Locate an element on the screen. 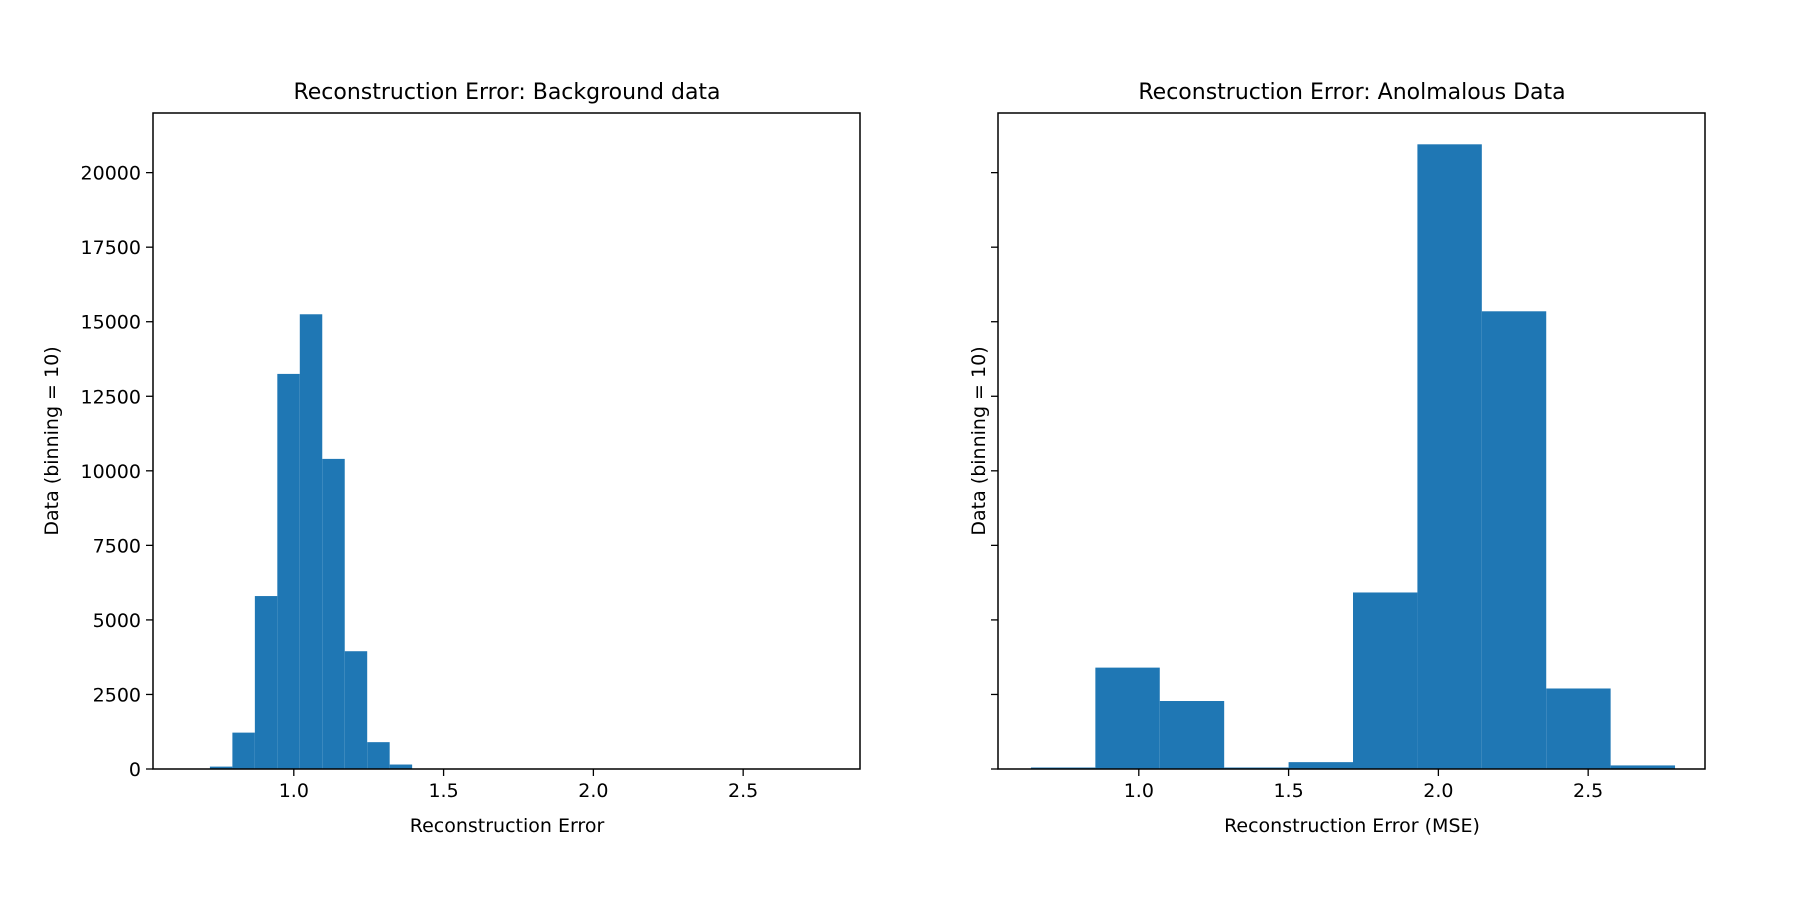 The height and width of the screenshot is (900, 1800). left-y-axis-label: Data (binning = 10) is located at coordinates (52, 440).